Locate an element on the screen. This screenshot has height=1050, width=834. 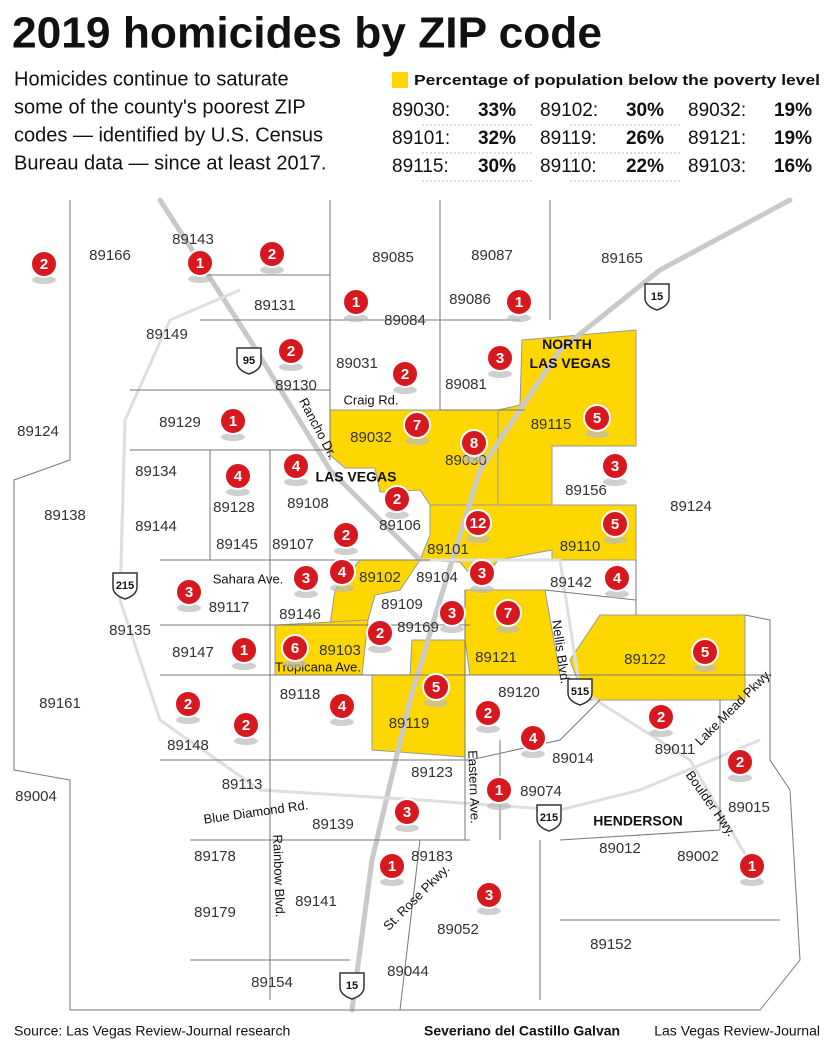
title: 2019 homicides by ZIP code is located at coordinates (307, 33).